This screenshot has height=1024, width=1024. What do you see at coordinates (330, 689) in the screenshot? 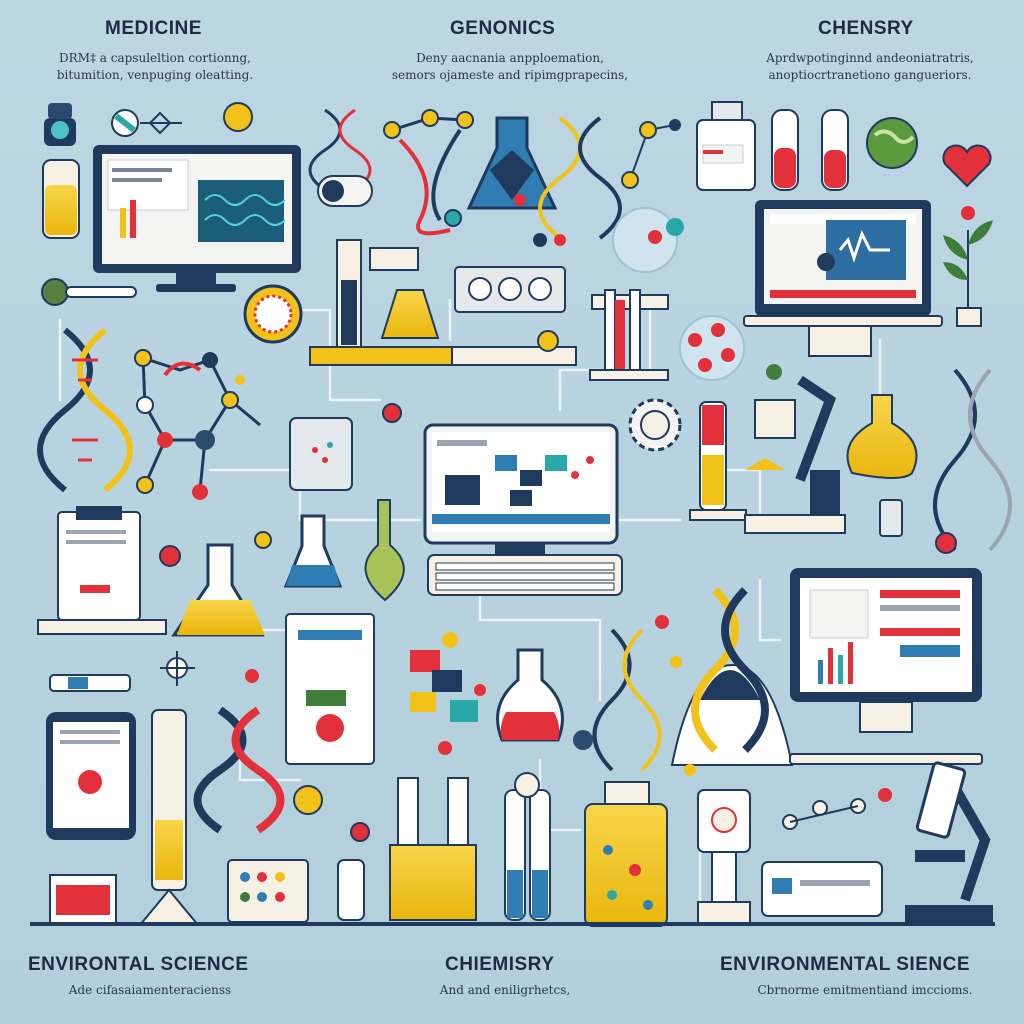
I see `virus-report-icon` at bounding box center [330, 689].